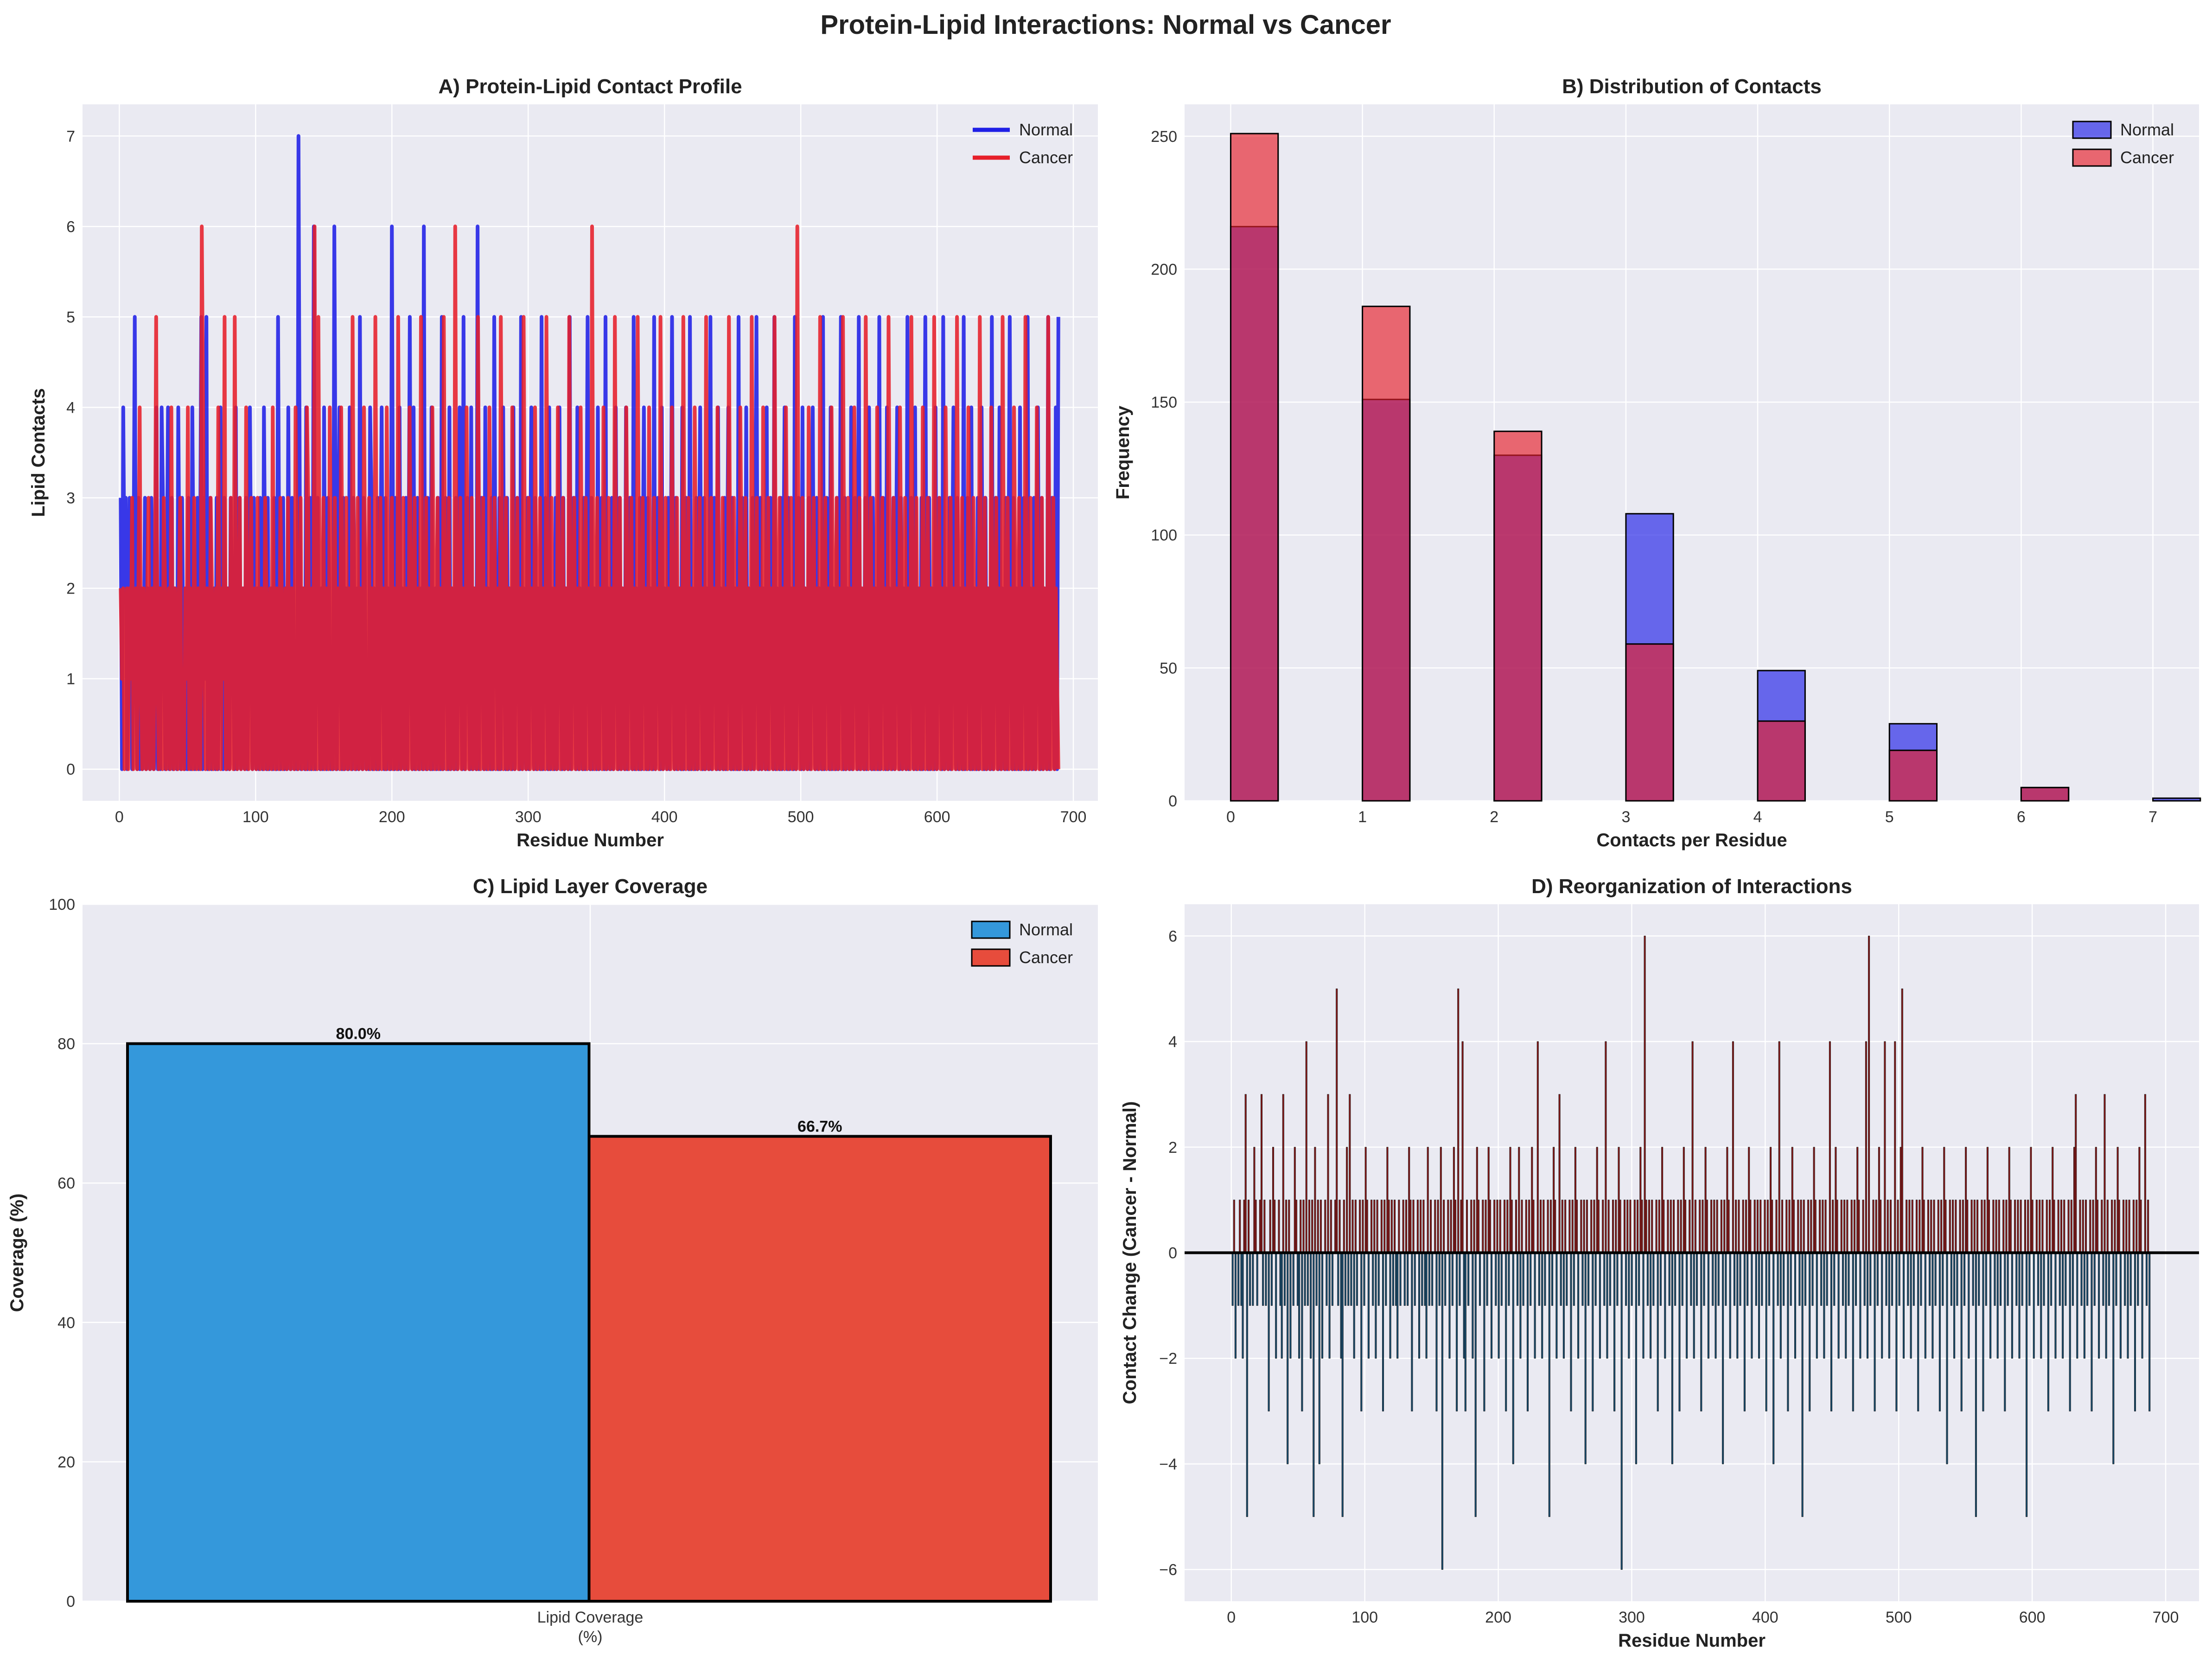 Image resolution: width=2212 pixels, height=1668 pixels. Describe the element at coordinates (820, 1369) in the screenshot. I see `coverage-bar-cancer` at that location.